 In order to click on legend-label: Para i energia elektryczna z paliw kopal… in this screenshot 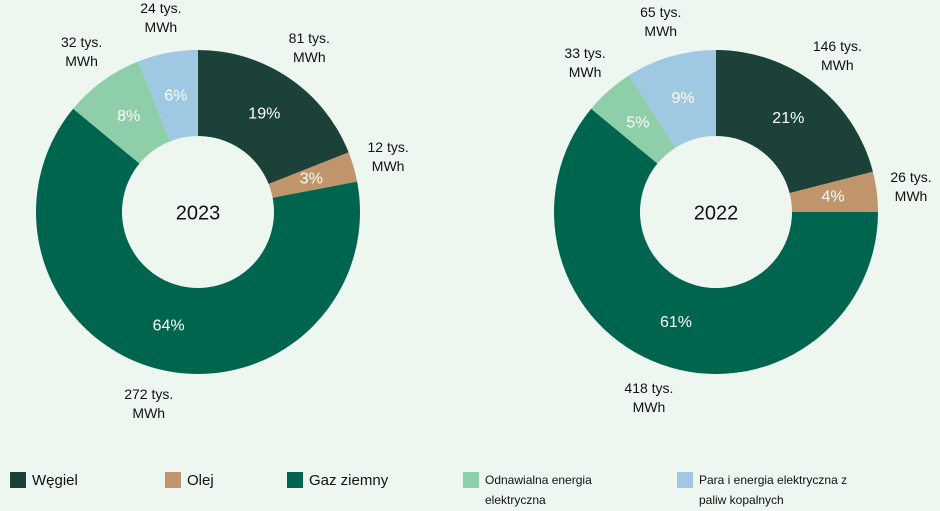, I will do `click(773, 490)`.